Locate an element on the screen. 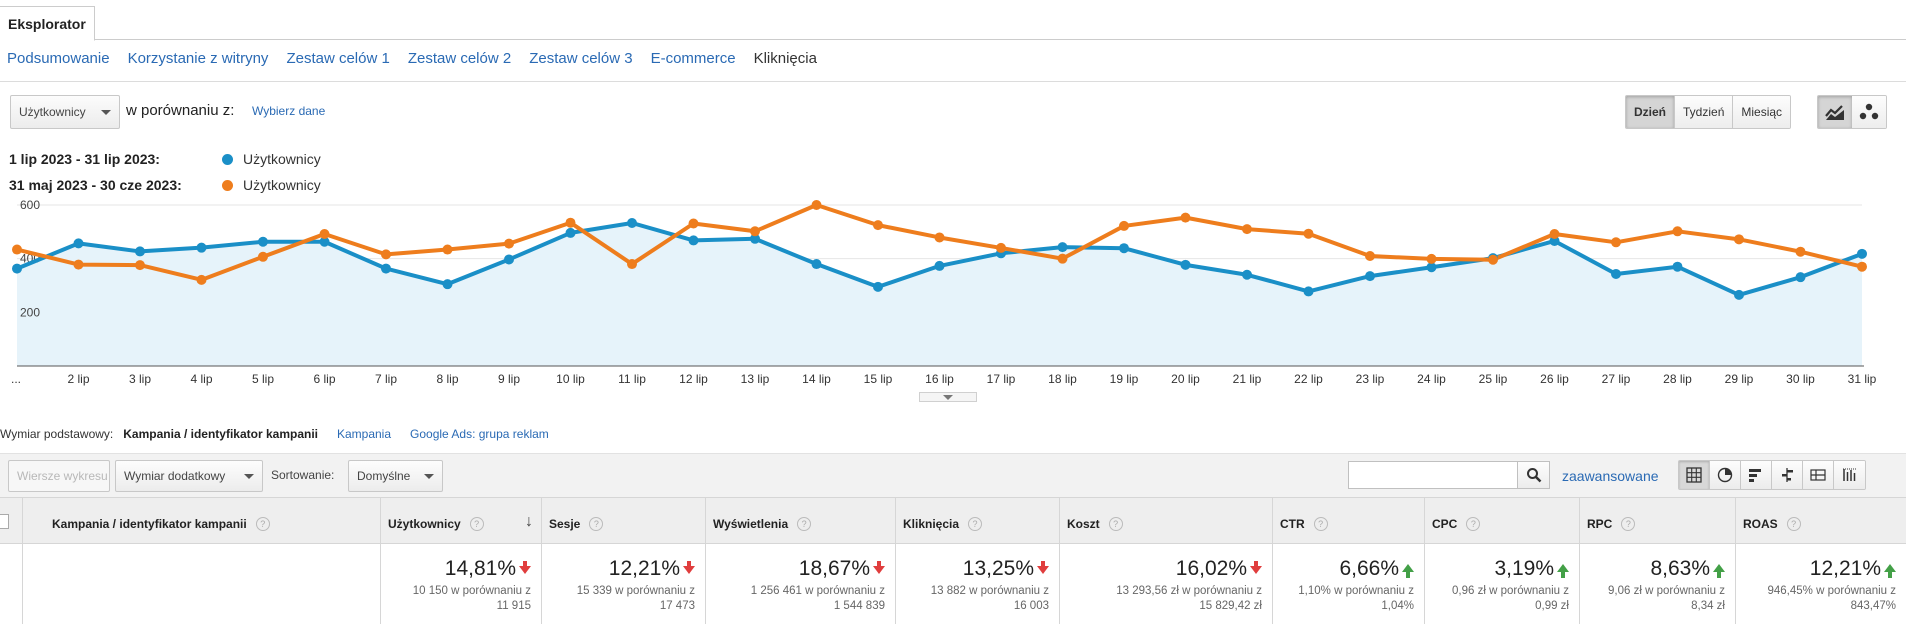  subtab-goal-set-3: Zestaw celów 3 is located at coordinates (581, 58).